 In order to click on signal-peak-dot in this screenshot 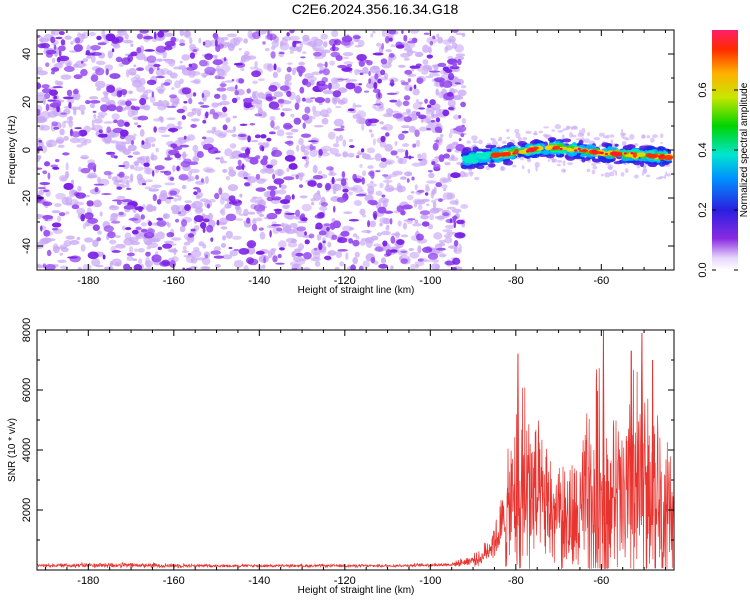, I will do `click(625, 153)`.